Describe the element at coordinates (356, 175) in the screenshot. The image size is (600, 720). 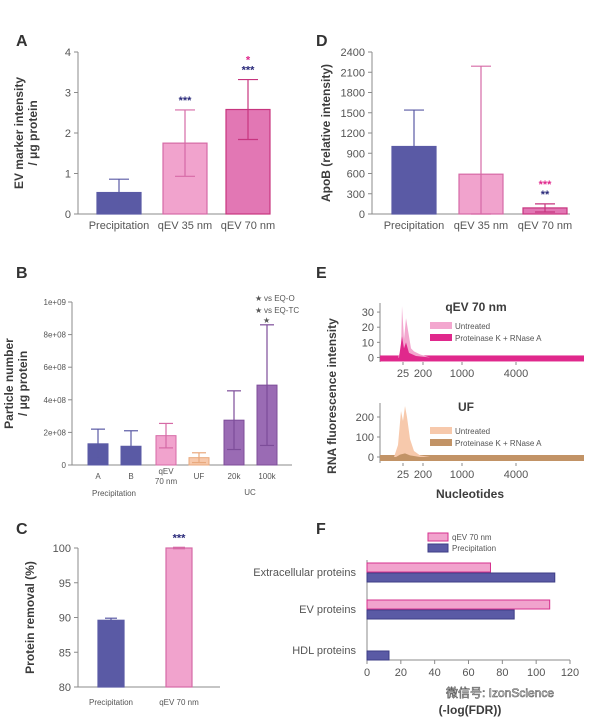
I see `y-tick-label: 600` at that location.